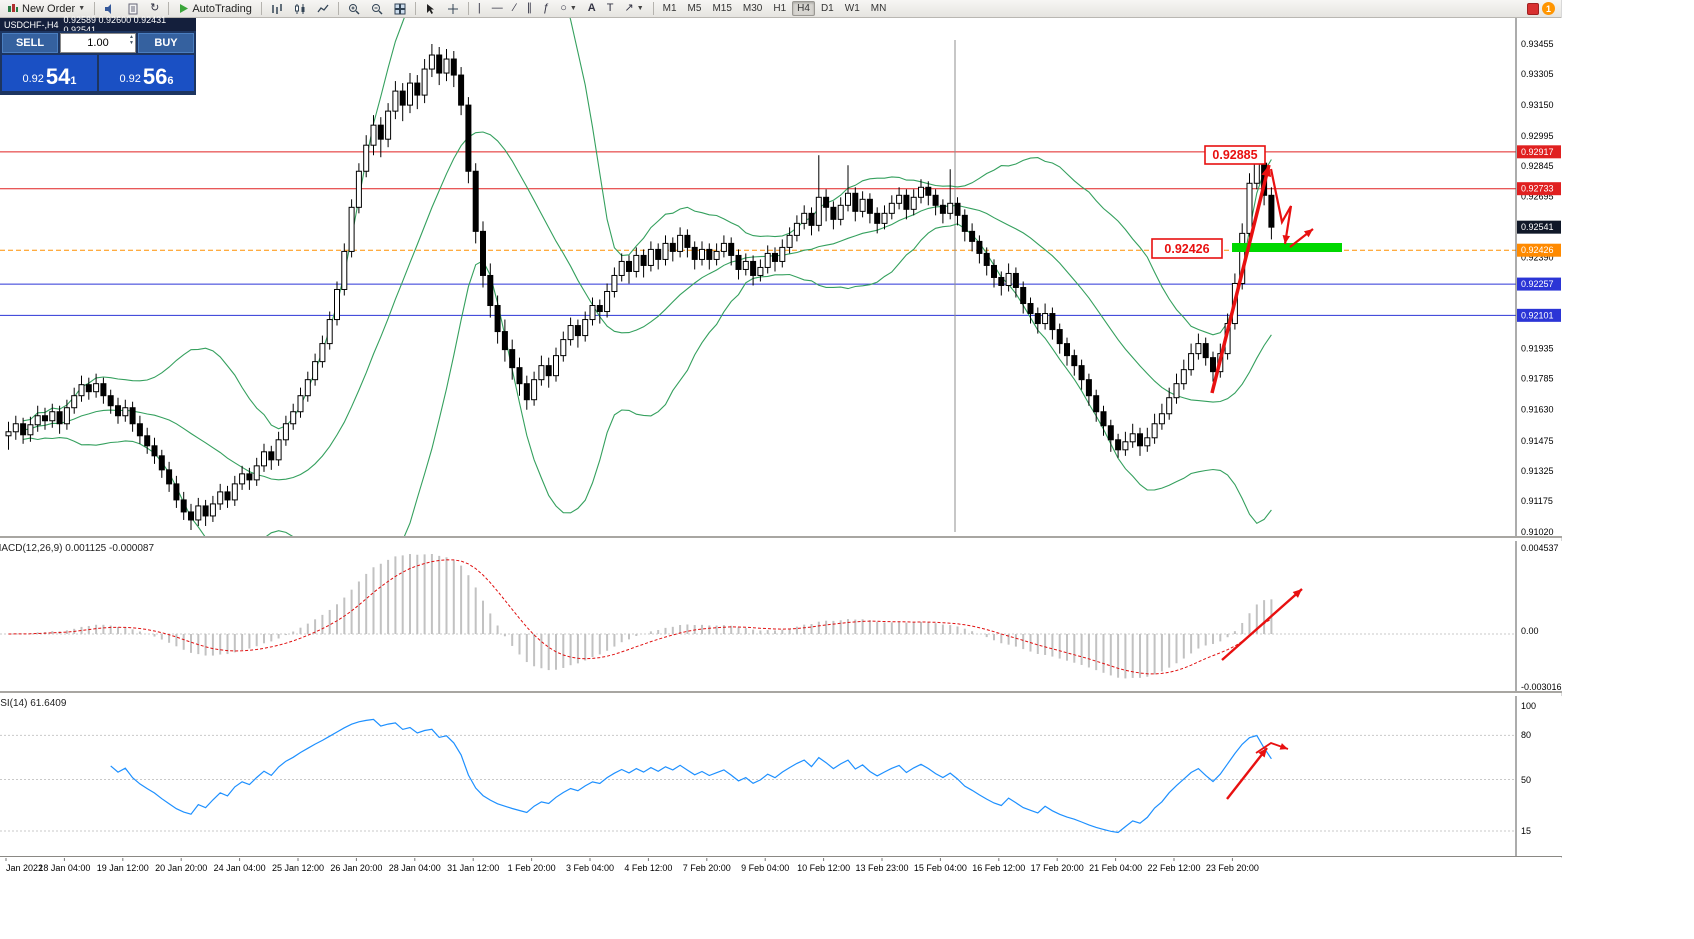 The image size is (1694, 939). What do you see at coordinates (707, 868) in the screenshot?
I see `time-axis-label: 7 Feb 20:00` at bounding box center [707, 868].